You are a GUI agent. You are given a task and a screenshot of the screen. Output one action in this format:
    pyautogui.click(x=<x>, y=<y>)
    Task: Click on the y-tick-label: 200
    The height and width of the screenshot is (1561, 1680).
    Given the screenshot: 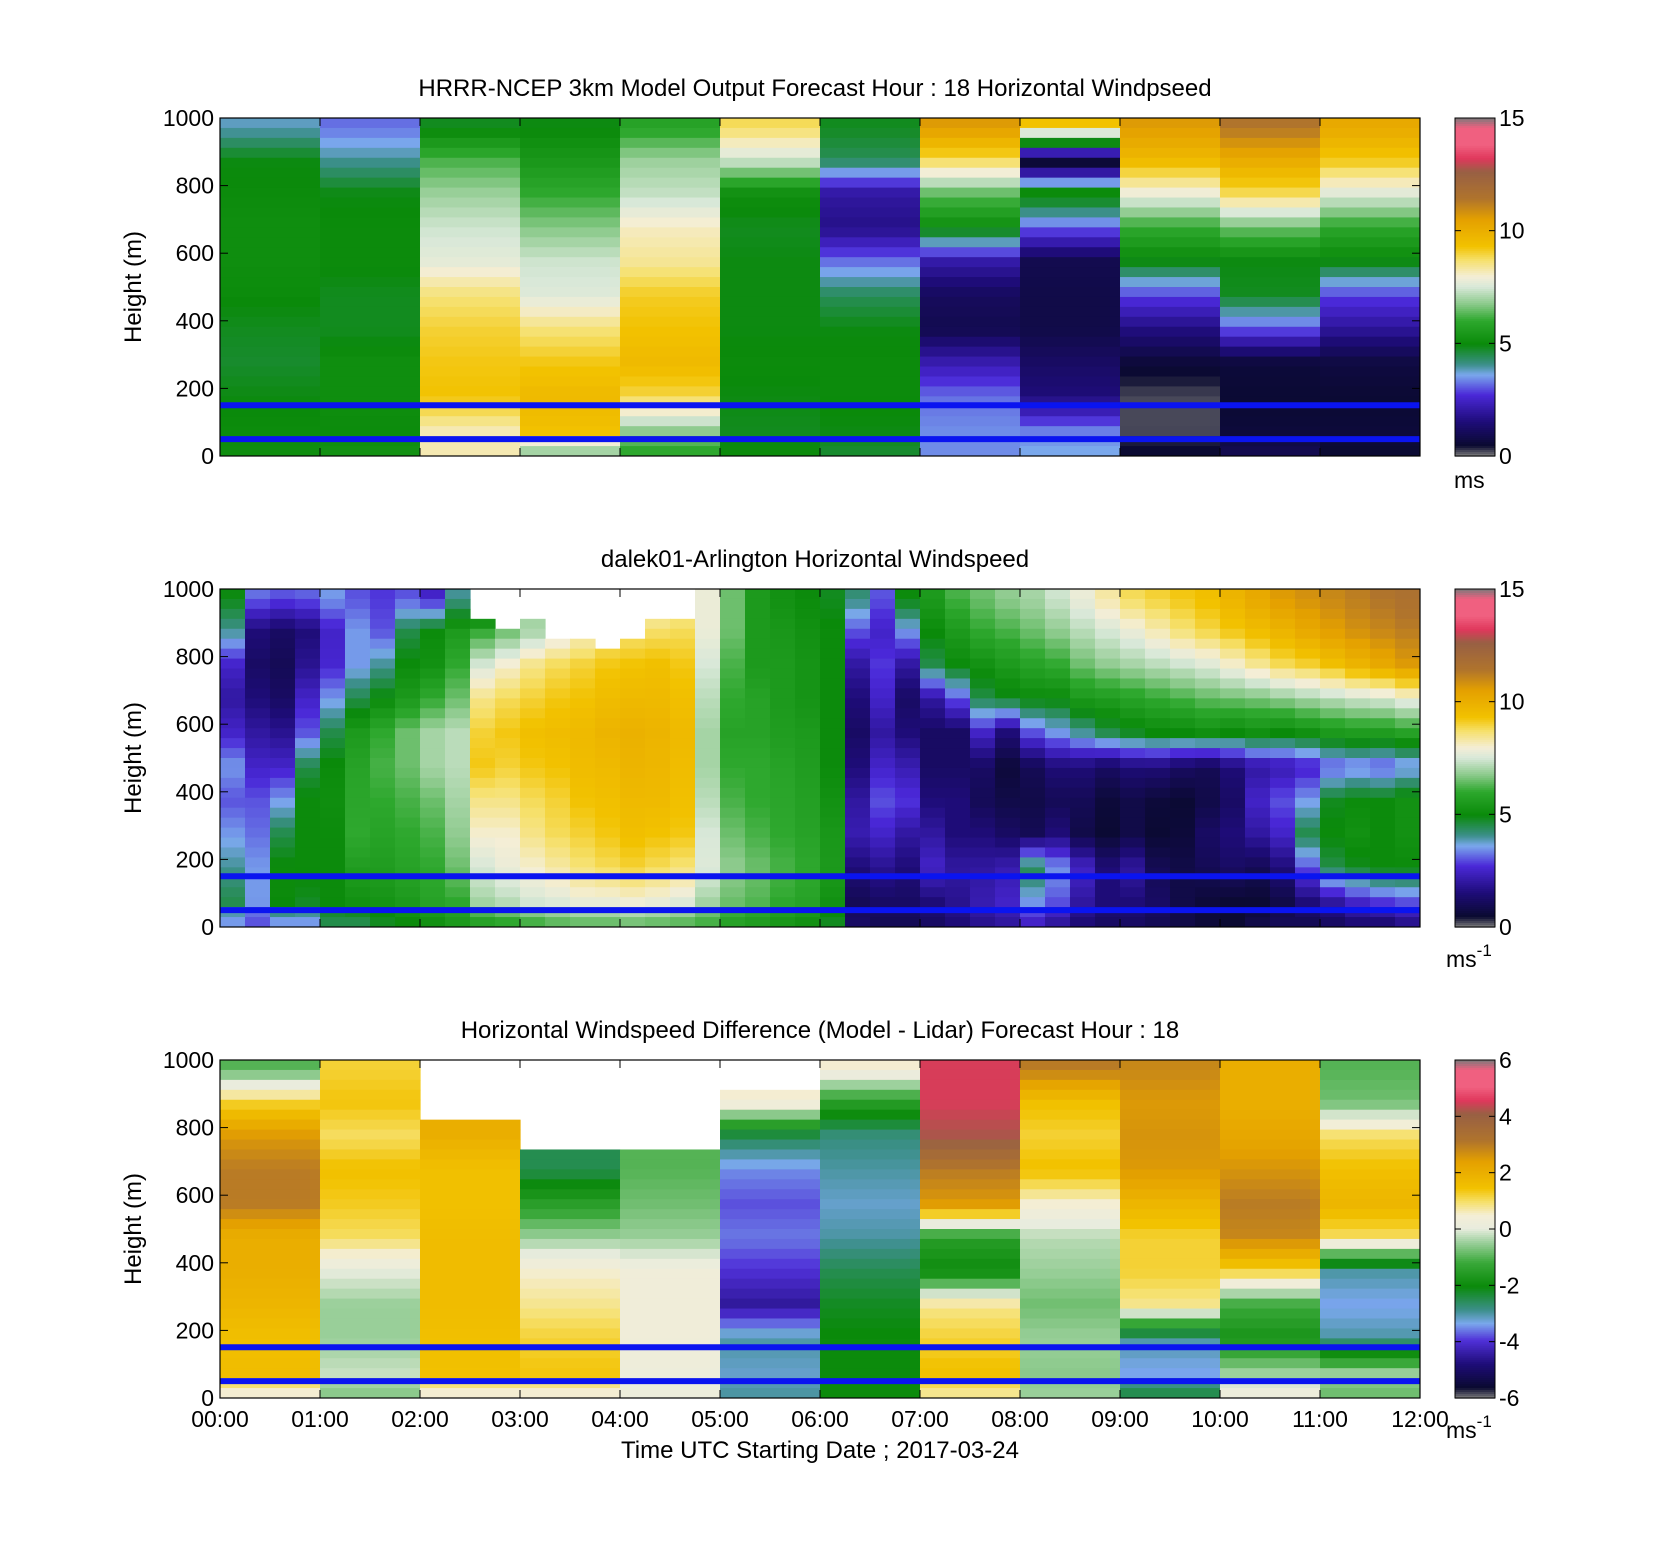 What is the action you would take?
    pyautogui.click(x=195, y=859)
    